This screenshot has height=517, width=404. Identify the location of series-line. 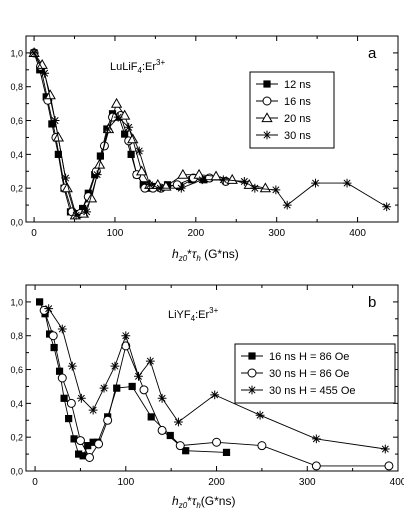
(133, 379).